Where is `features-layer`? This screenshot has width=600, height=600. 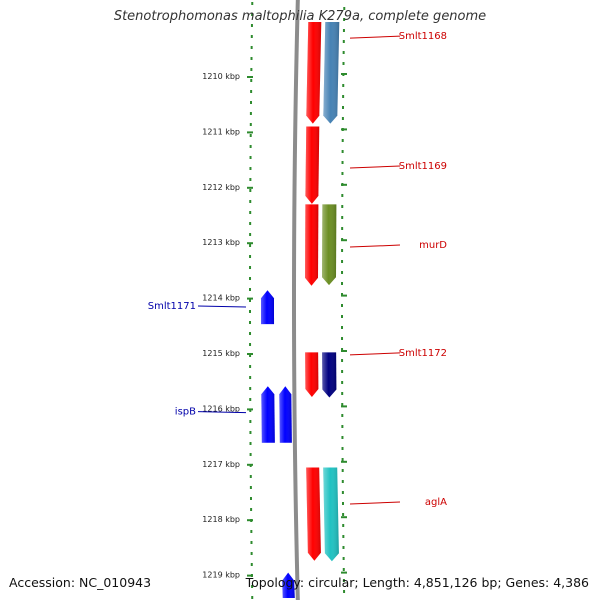 features-layer is located at coordinates (300, 310).